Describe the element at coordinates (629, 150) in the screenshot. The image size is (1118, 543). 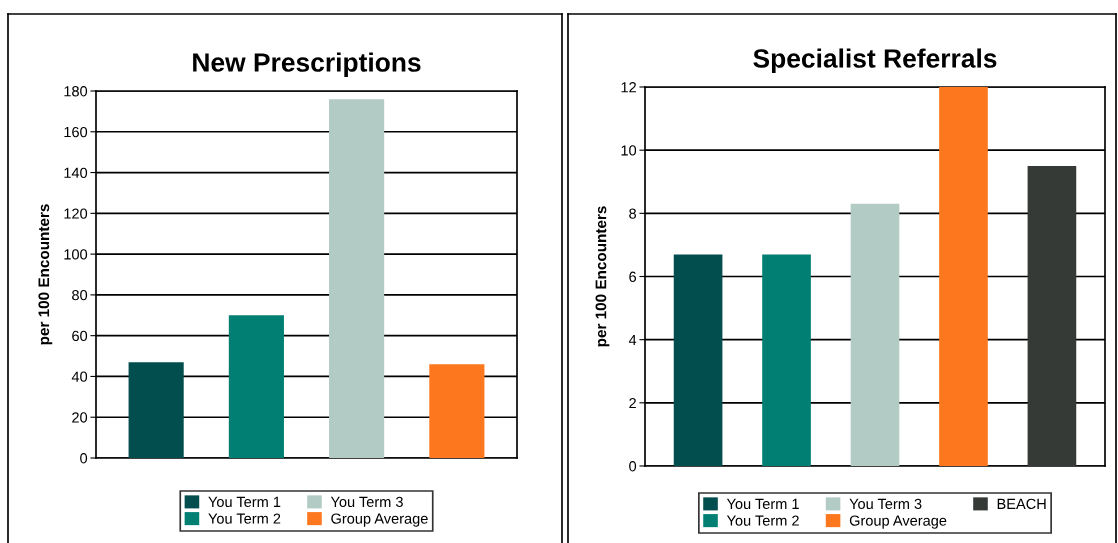
I see `y-tick-label: 10` at that location.